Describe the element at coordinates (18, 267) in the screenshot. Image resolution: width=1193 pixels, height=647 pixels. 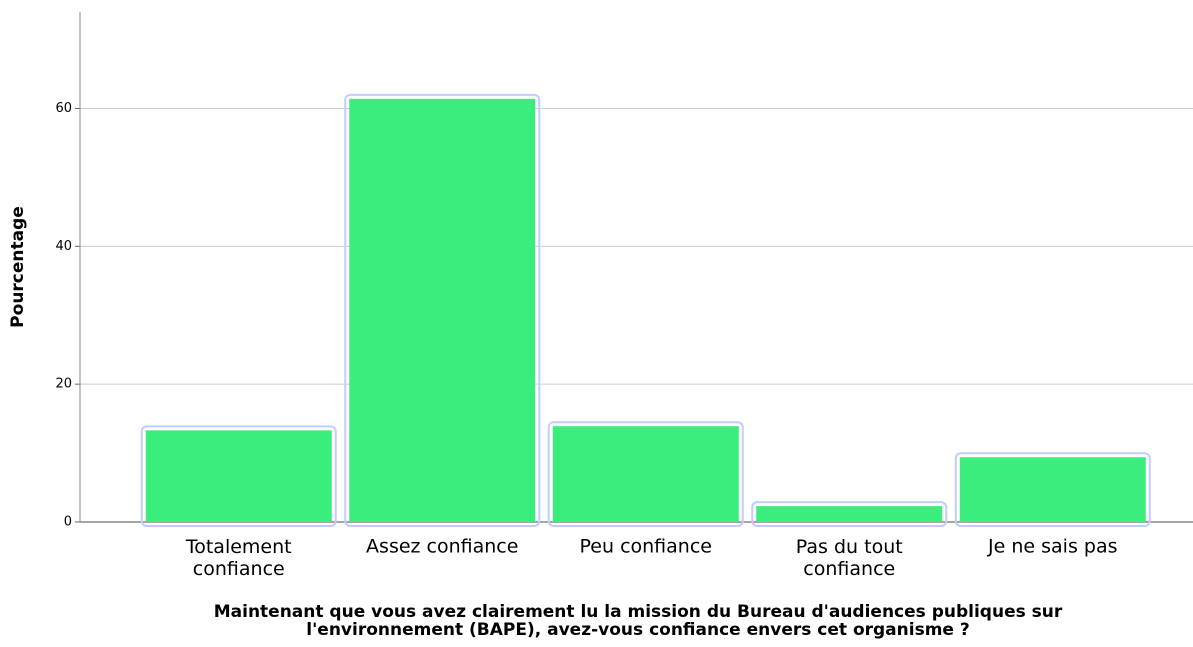
I see `y-axis-title: Pourcentage` at that location.